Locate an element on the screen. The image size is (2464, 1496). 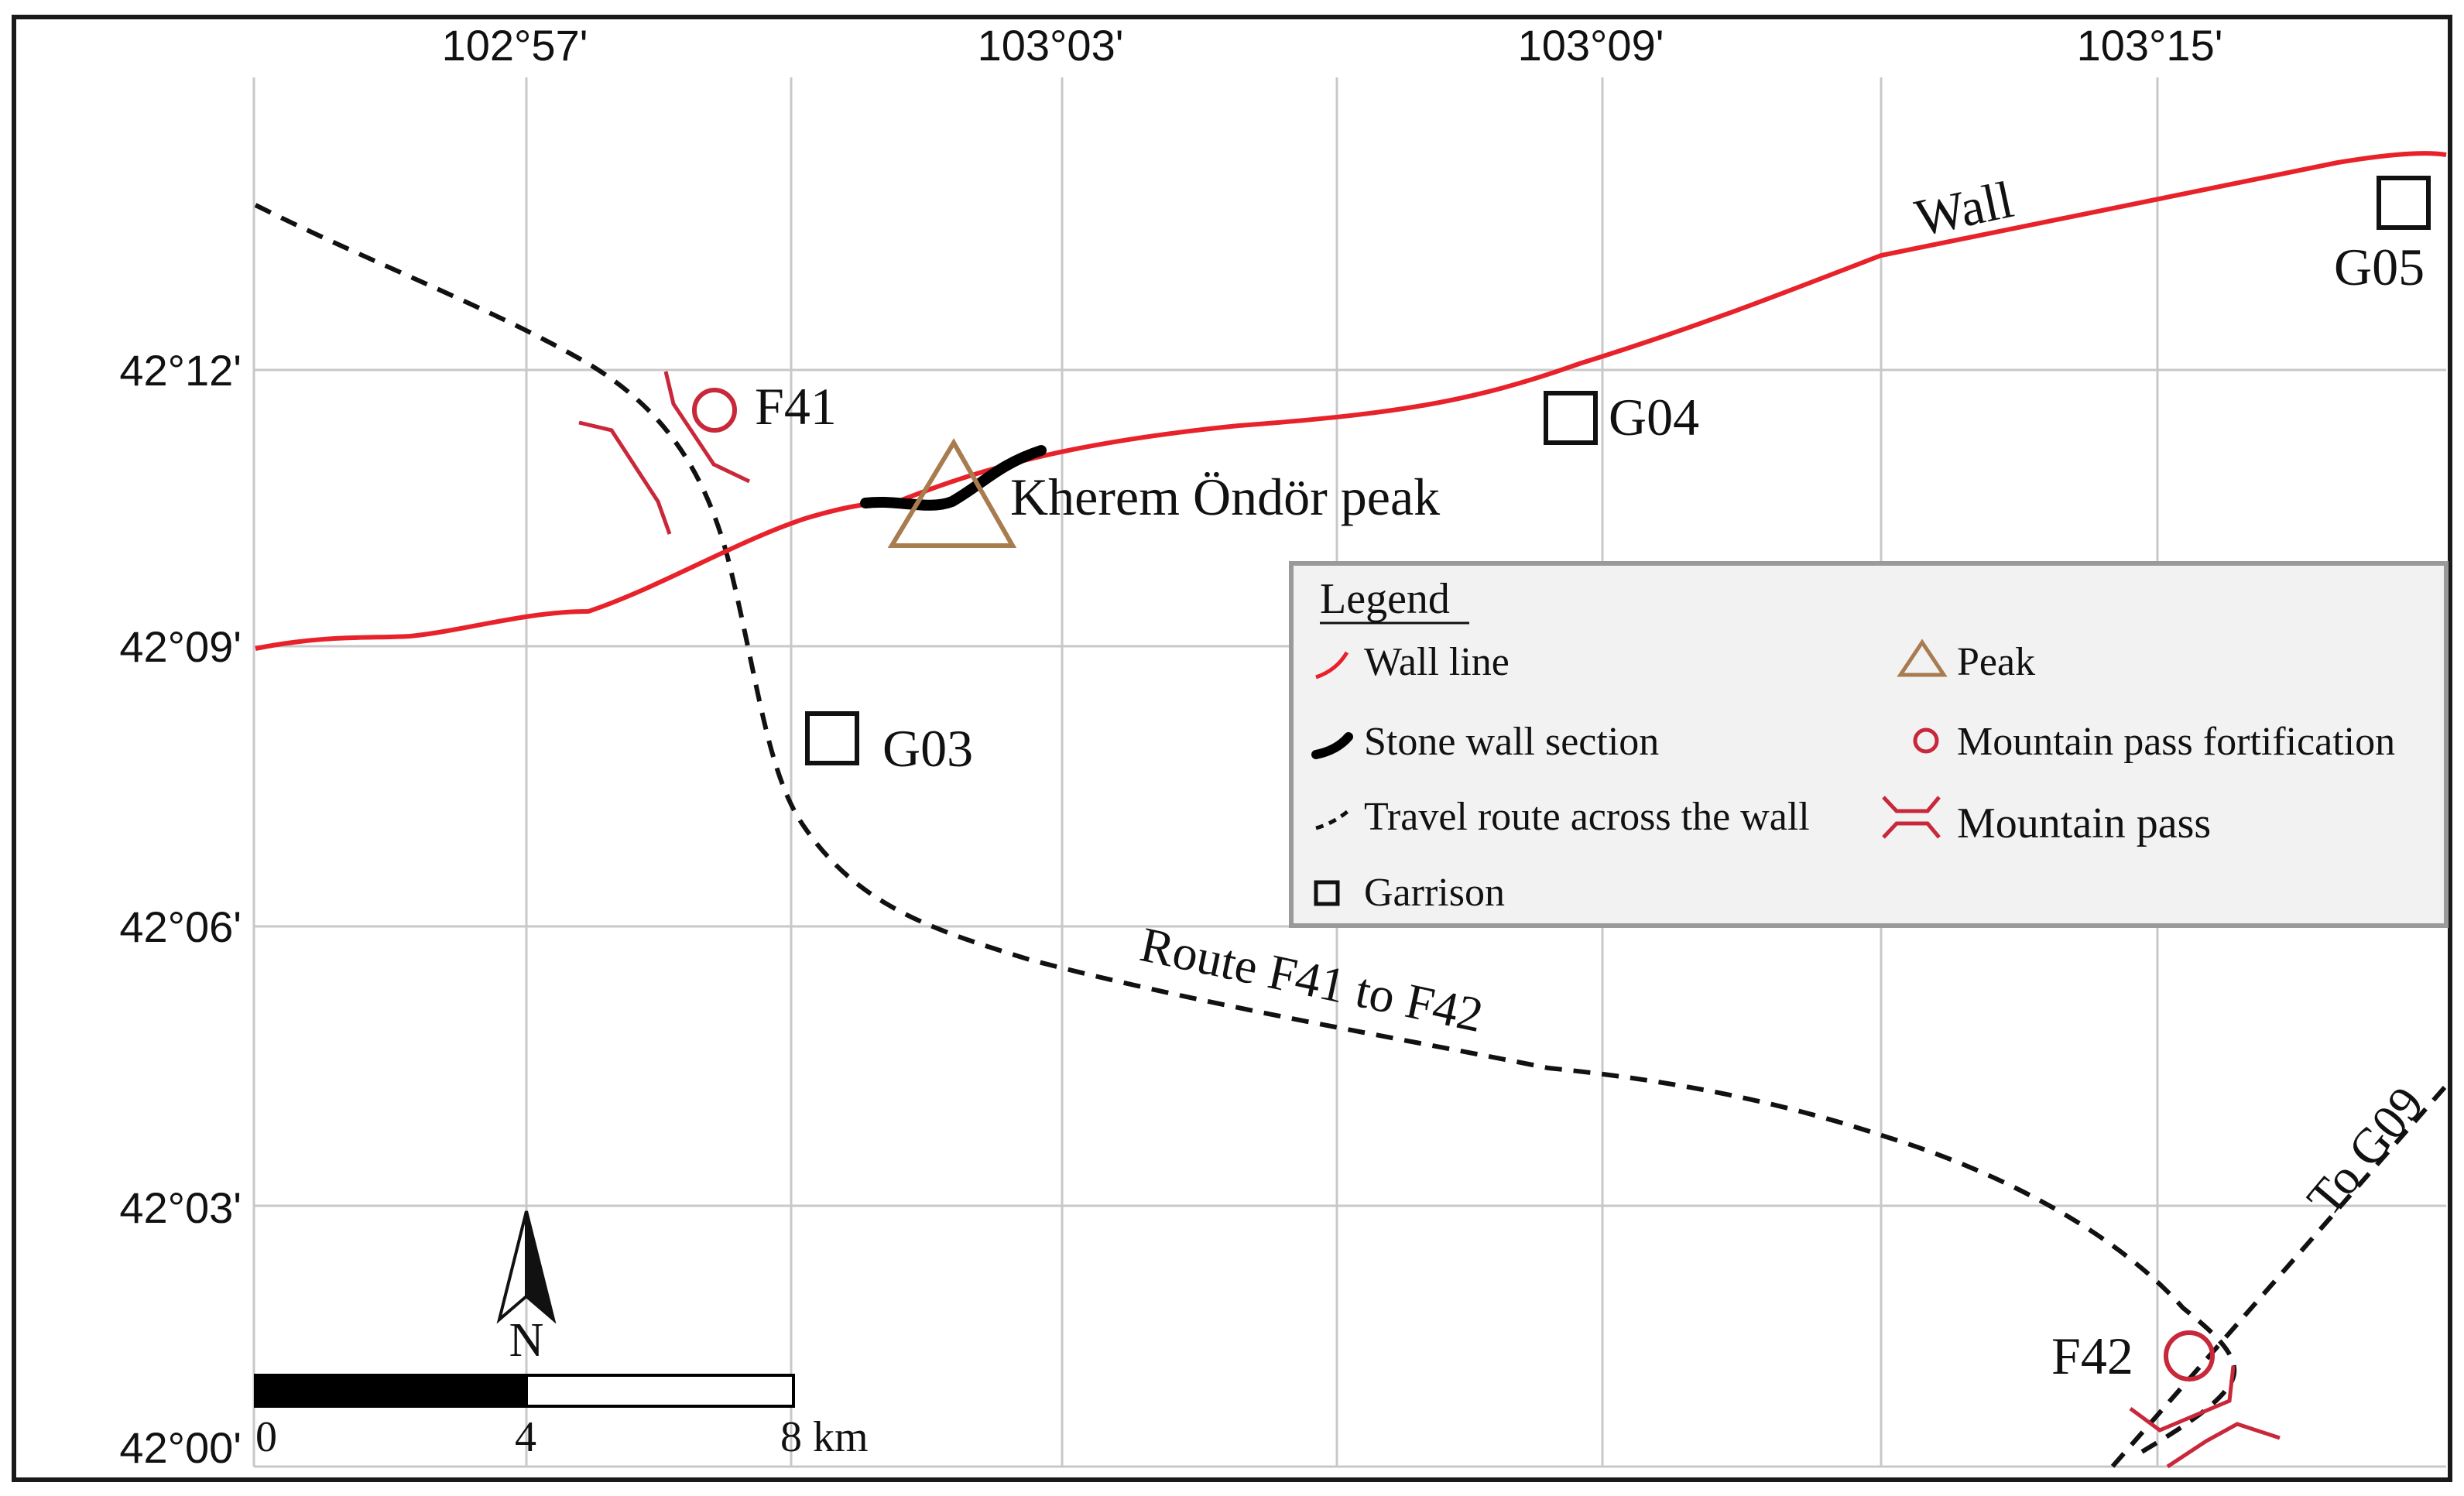
fortification-label-f41: F41 is located at coordinates (796, 406).